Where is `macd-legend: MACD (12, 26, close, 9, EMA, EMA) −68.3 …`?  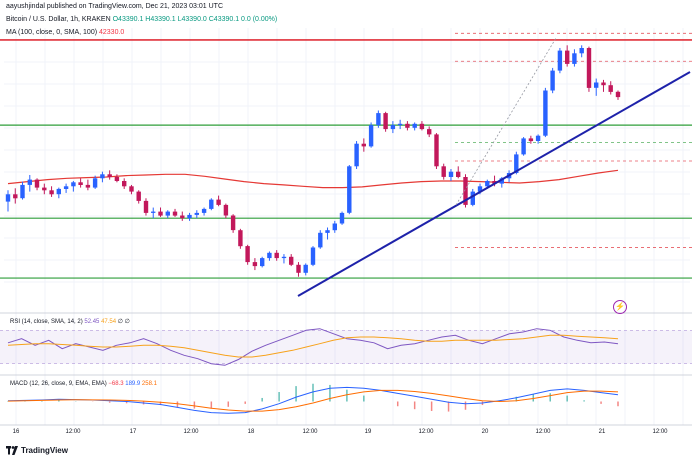 macd-legend: MACD (12, 26, close, 9, EMA, EMA) −68.3 … is located at coordinates (83, 384).